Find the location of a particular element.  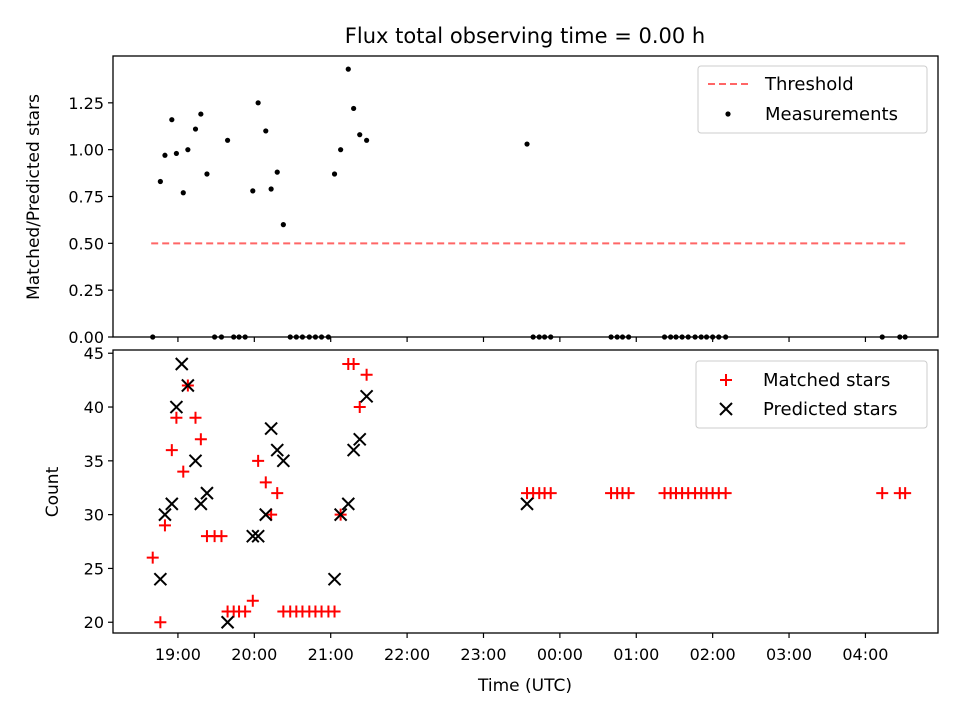

legend-measurements-swatch is located at coordinates (728, 114).